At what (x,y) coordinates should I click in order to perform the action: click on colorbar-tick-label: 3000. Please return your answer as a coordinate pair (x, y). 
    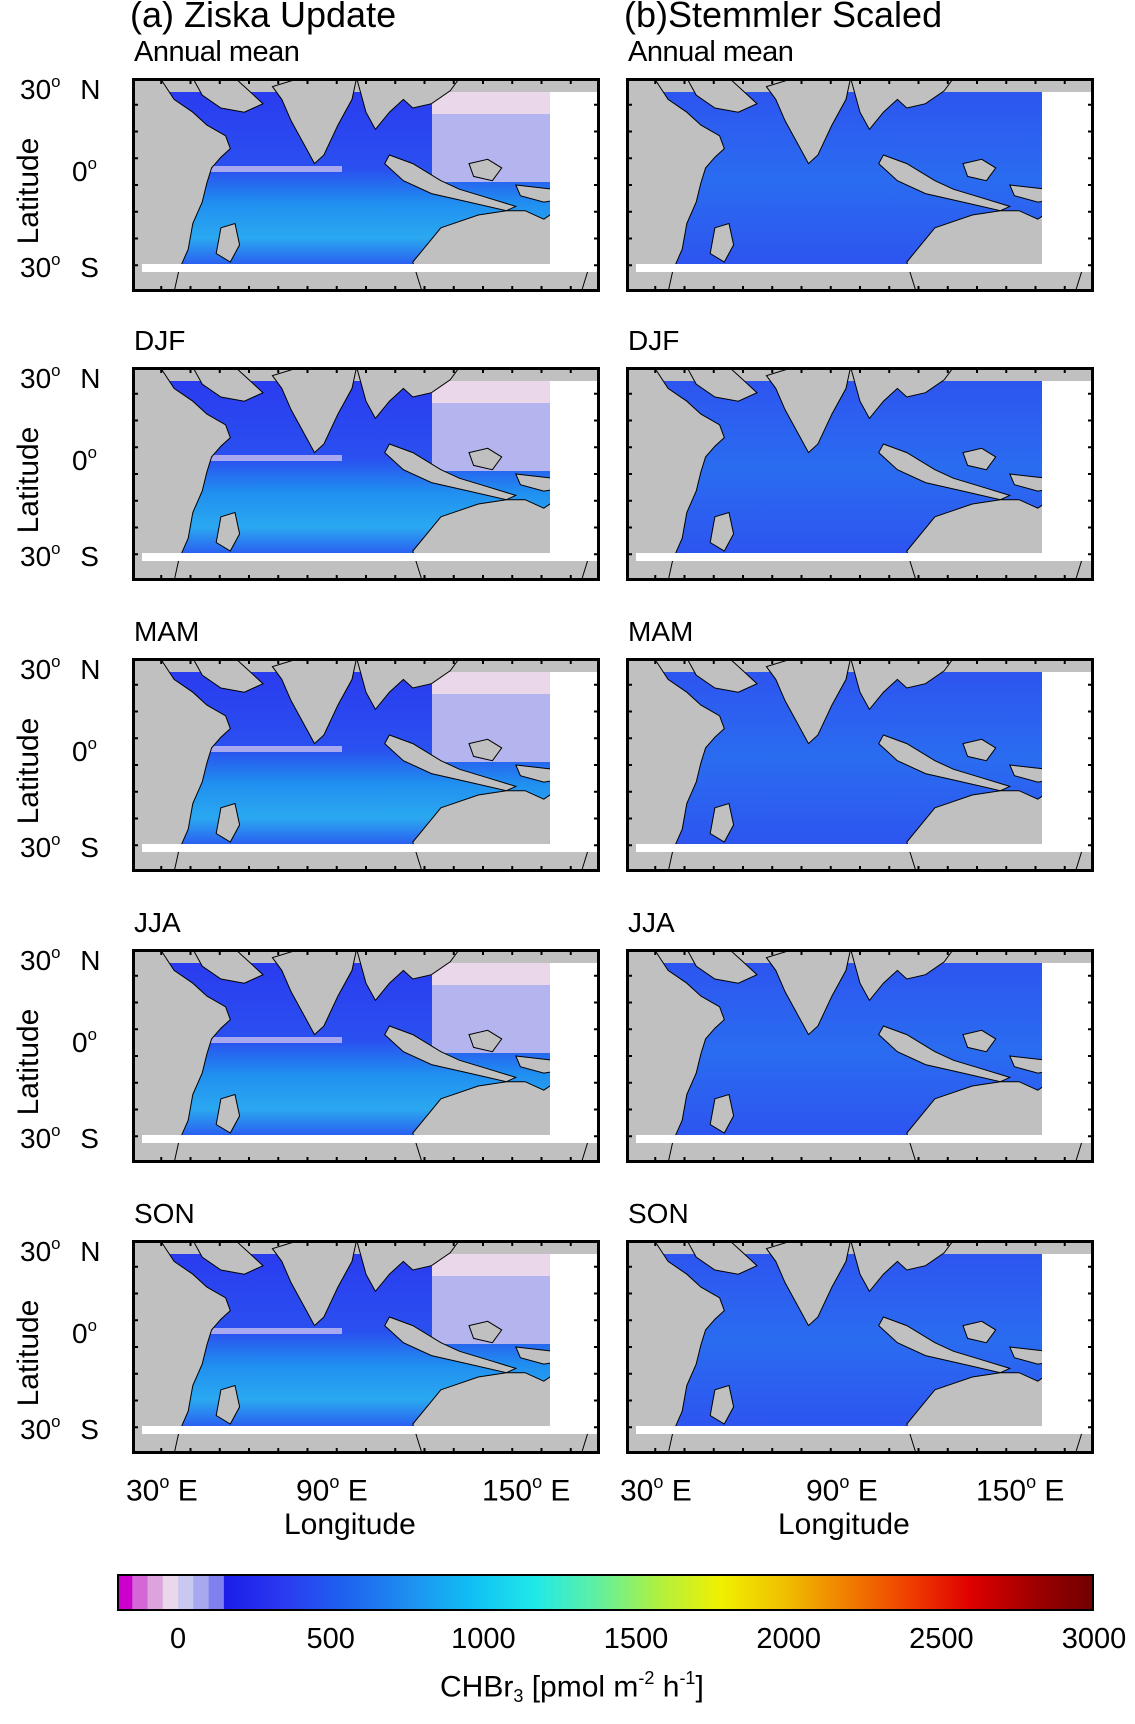
    Looking at the image, I should click on (1094, 1639).